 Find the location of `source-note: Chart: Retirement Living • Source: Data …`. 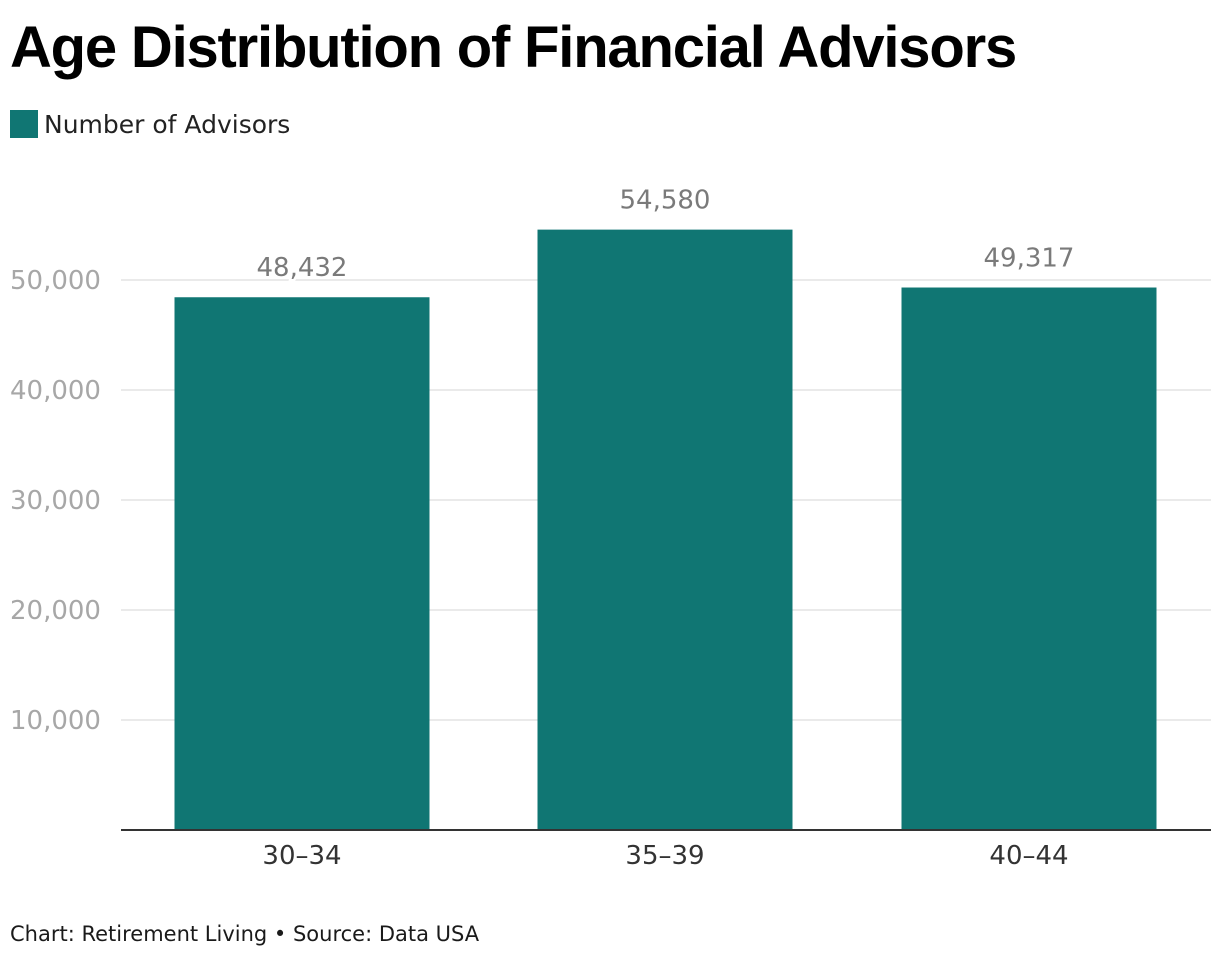

source-note: Chart: Retirement Living • Source: Data … is located at coordinates (245, 934).